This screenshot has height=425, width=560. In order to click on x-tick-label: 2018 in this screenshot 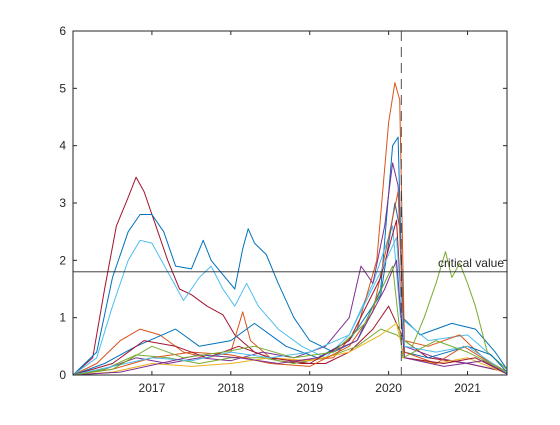, I will do `click(230, 388)`.